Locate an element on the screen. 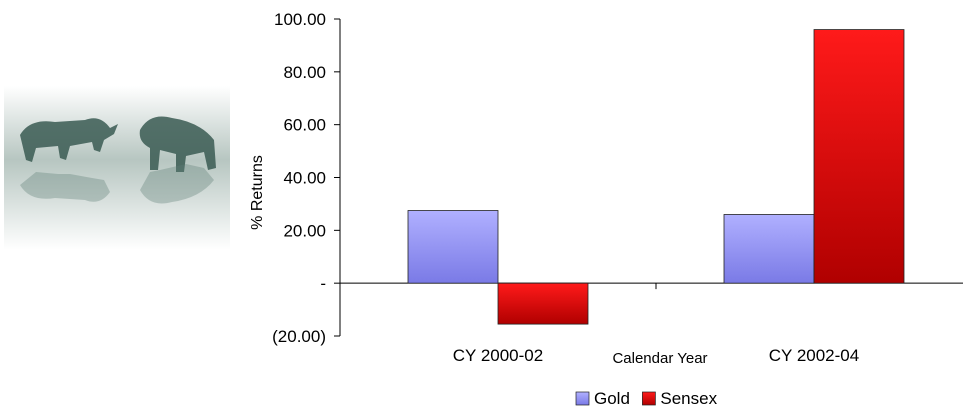  legend-swatch-gold is located at coordinates (582, 398).